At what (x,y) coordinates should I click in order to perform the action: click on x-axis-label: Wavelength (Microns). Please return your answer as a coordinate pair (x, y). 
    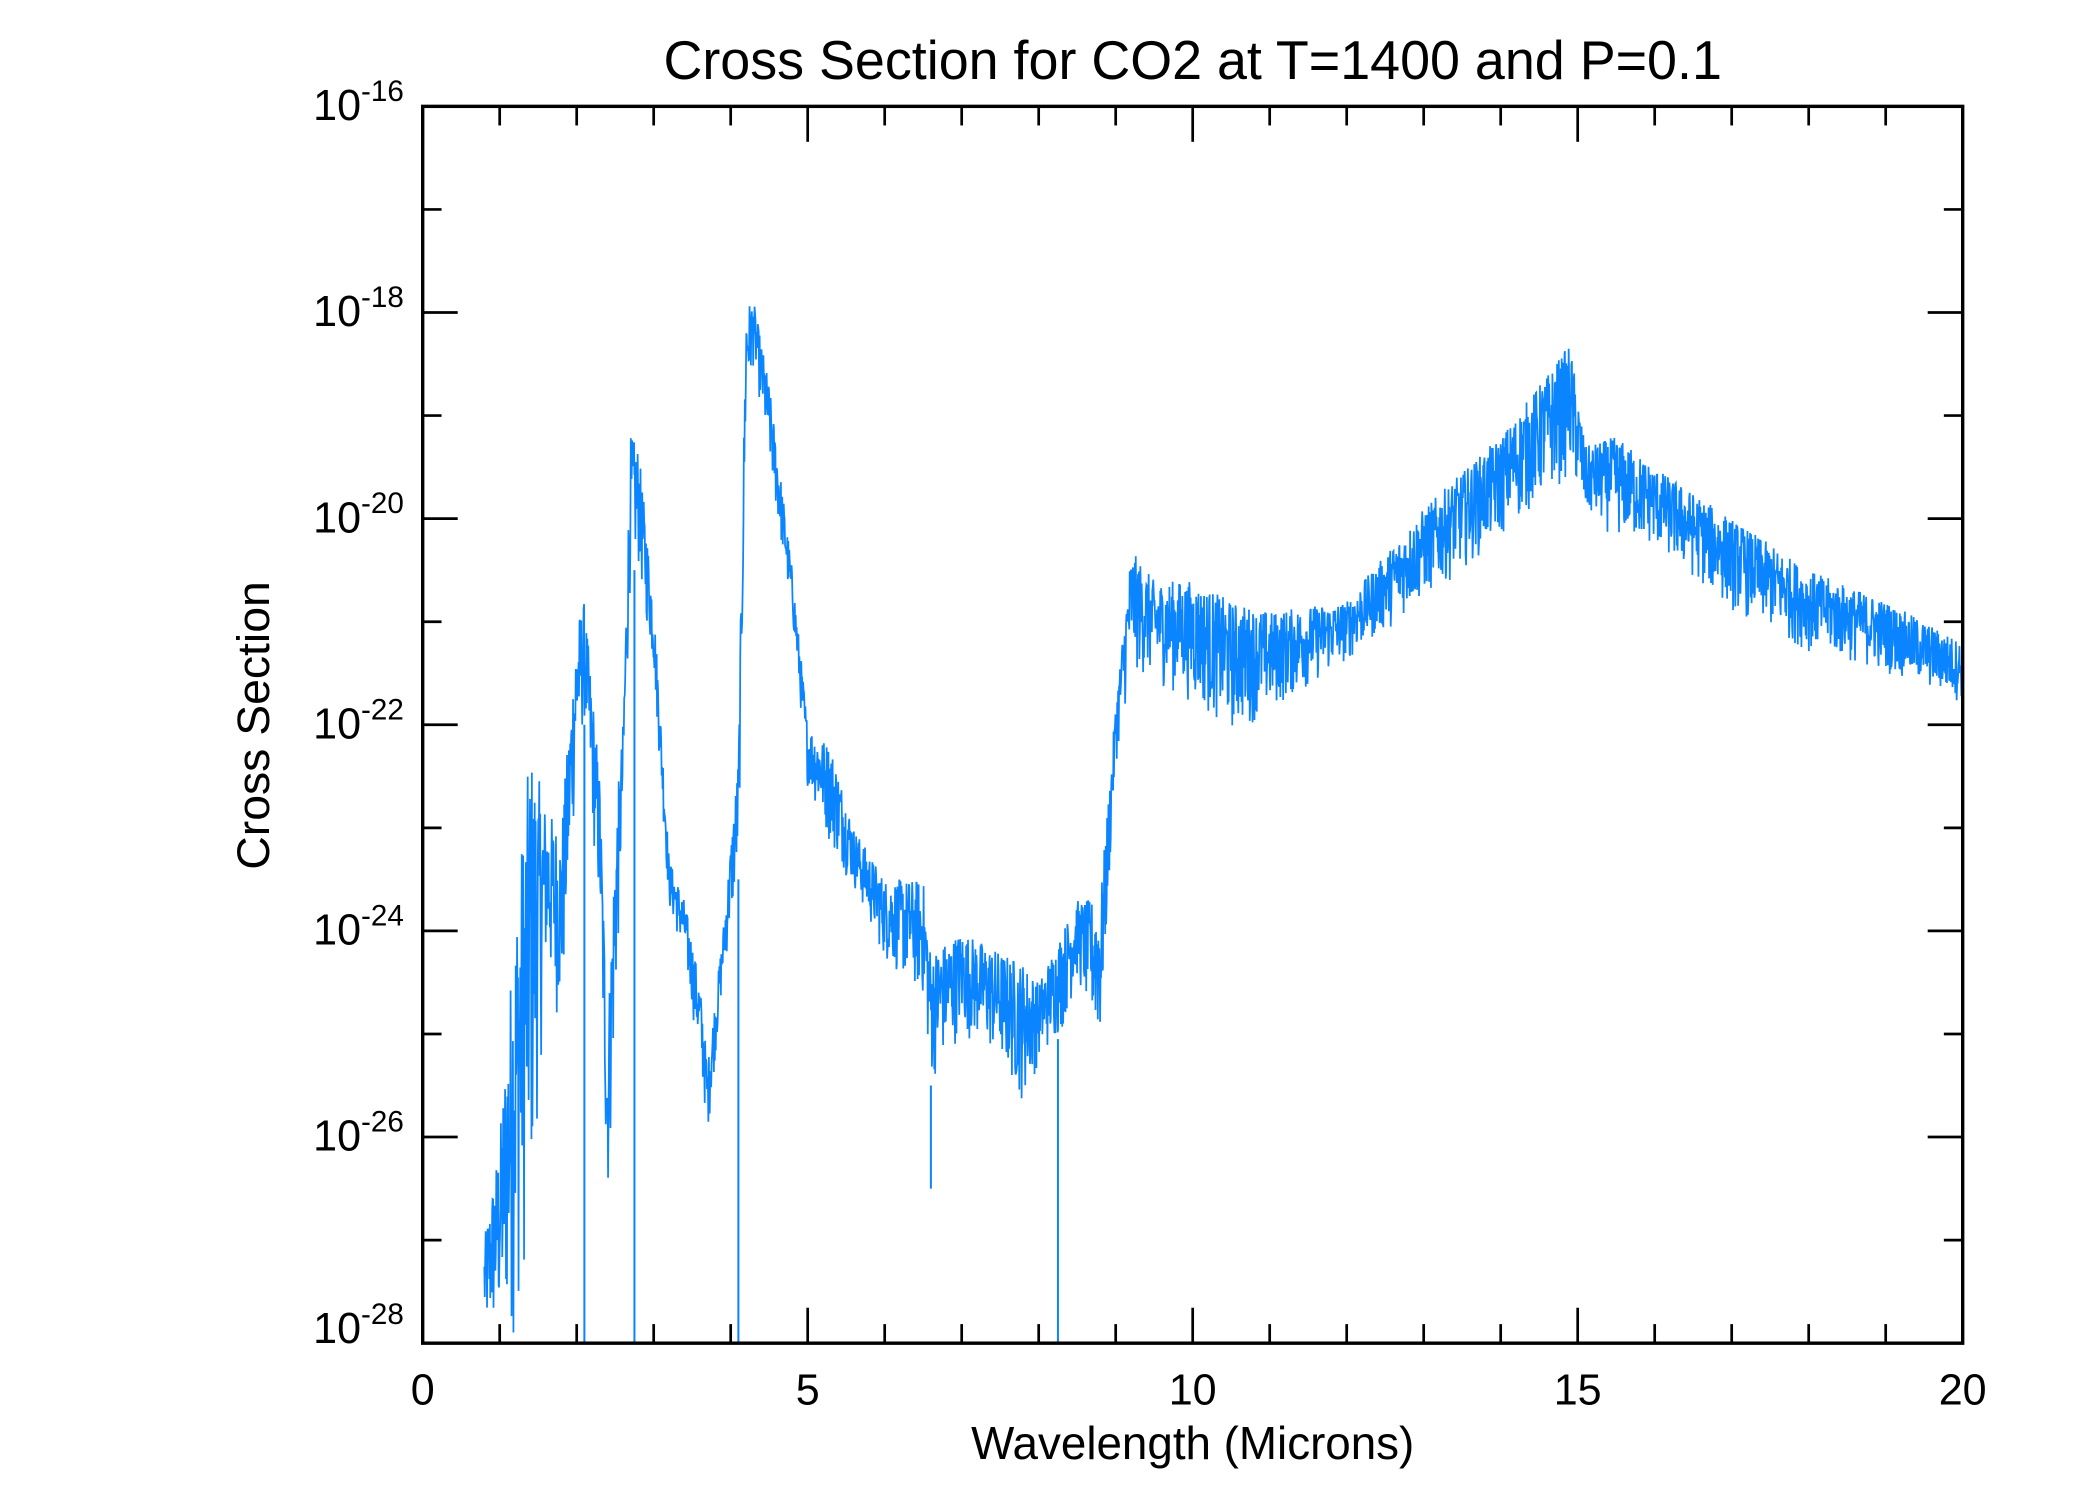
    Looking at the image, I should click on (1192, 1443).